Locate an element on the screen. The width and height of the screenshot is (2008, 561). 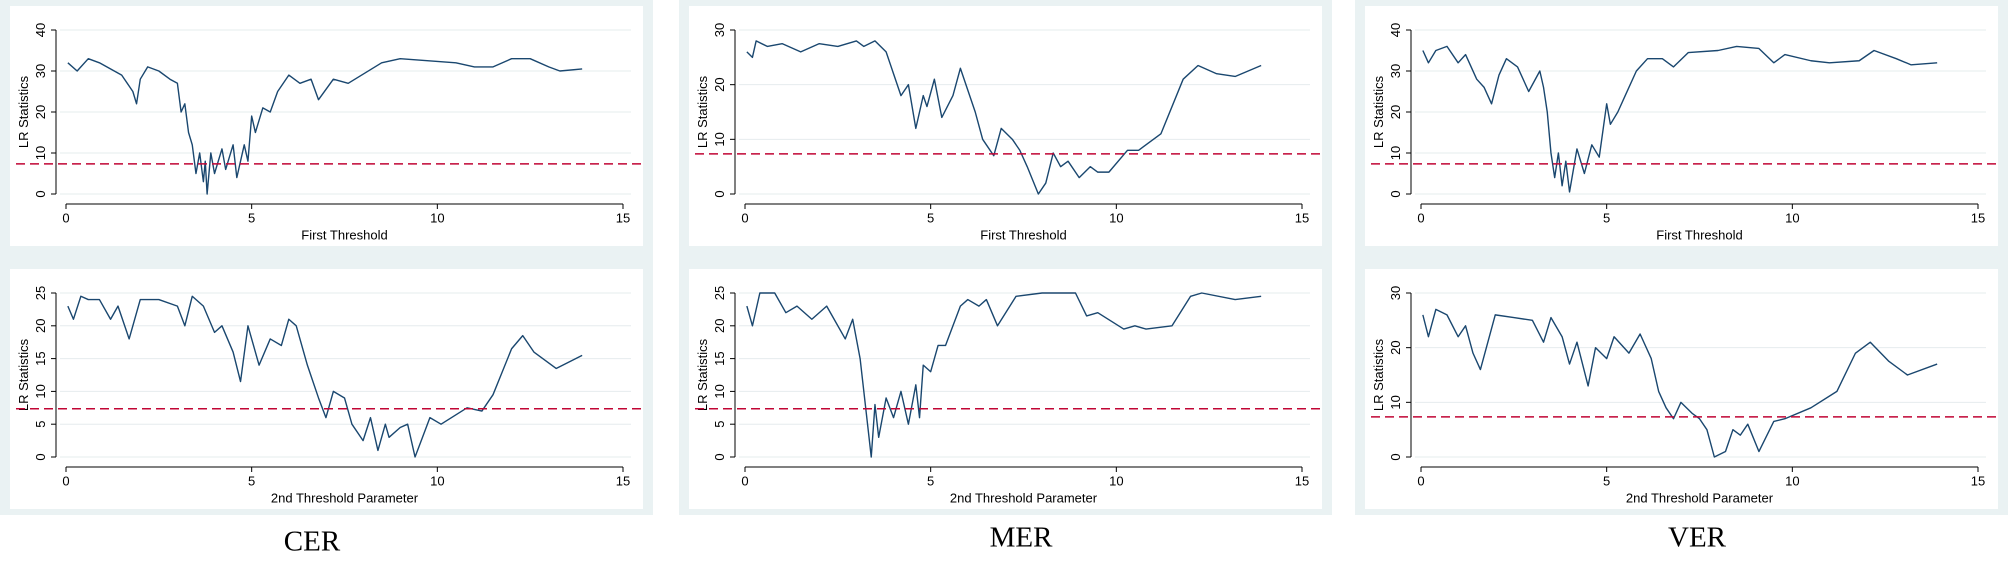
panel-label: MER is located at coordinates (1022, 538).